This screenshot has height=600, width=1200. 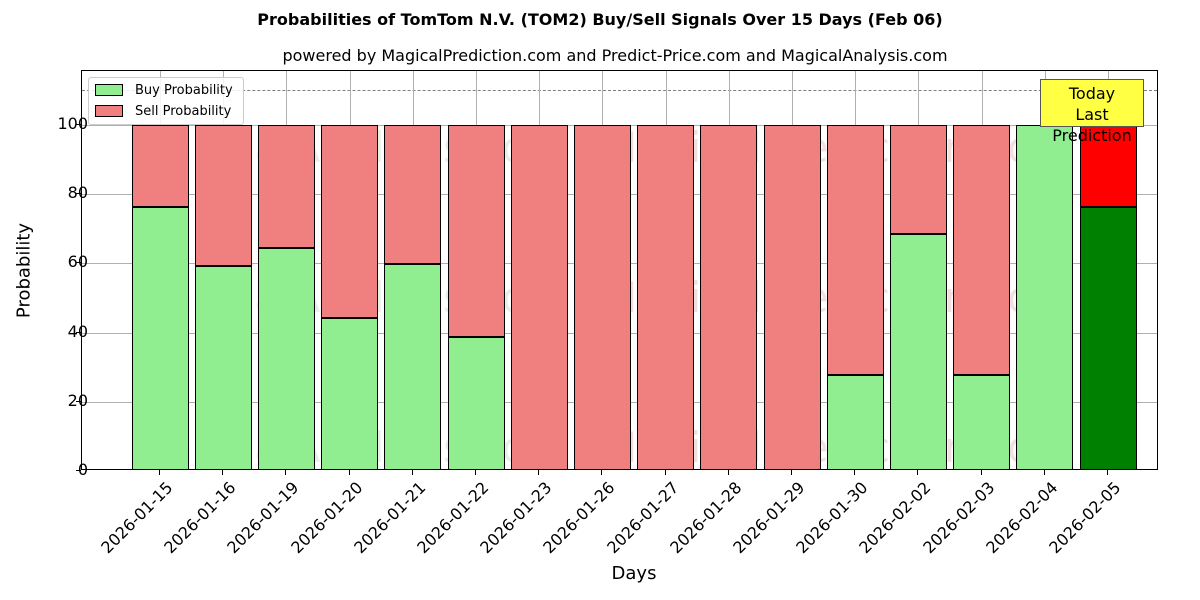 I want to click on y-axis-label: Probability, so click(x=24, y=270).